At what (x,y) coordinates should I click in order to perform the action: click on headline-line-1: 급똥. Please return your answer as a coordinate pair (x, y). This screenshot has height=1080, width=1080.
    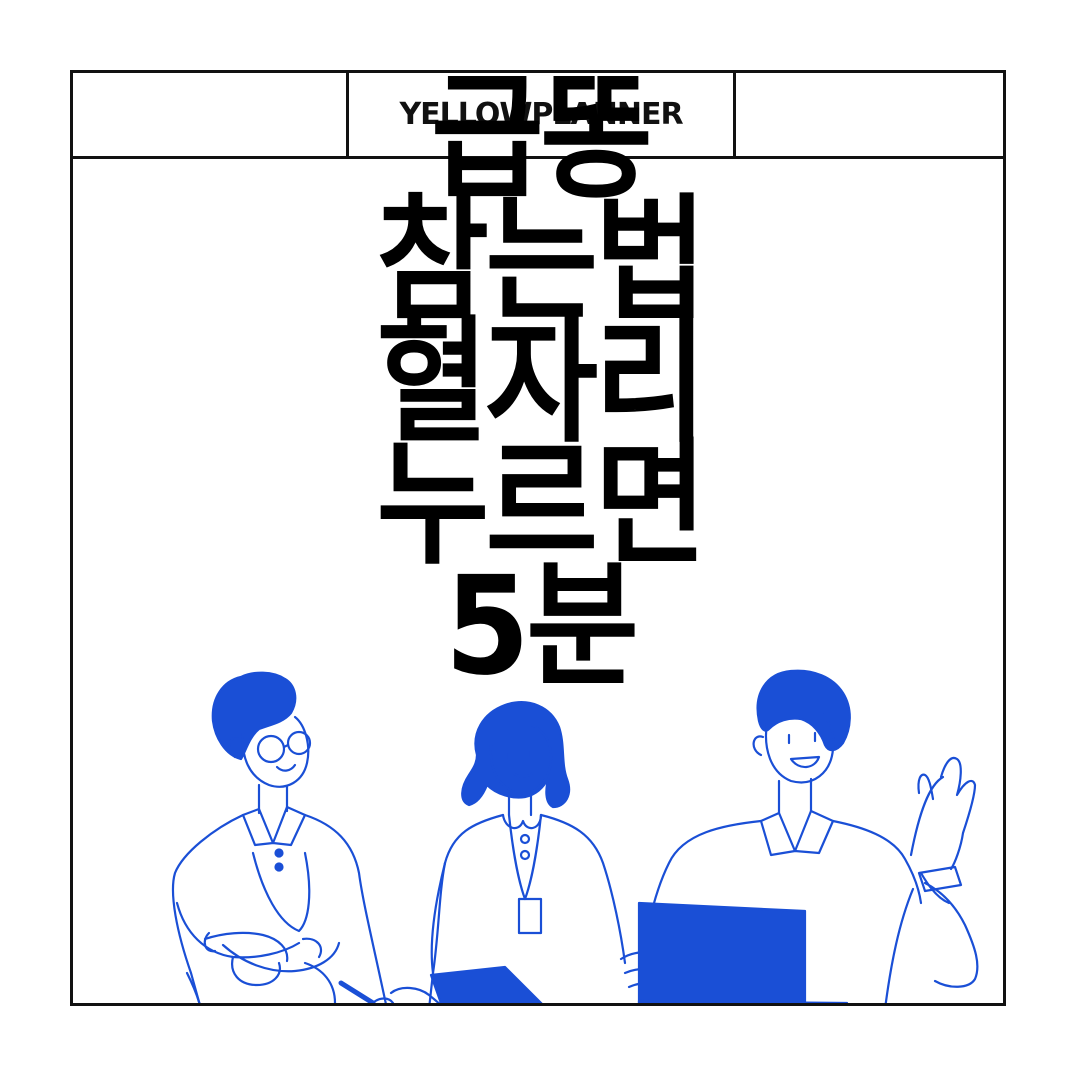
    Looking at the image, I should click on (541, 139).